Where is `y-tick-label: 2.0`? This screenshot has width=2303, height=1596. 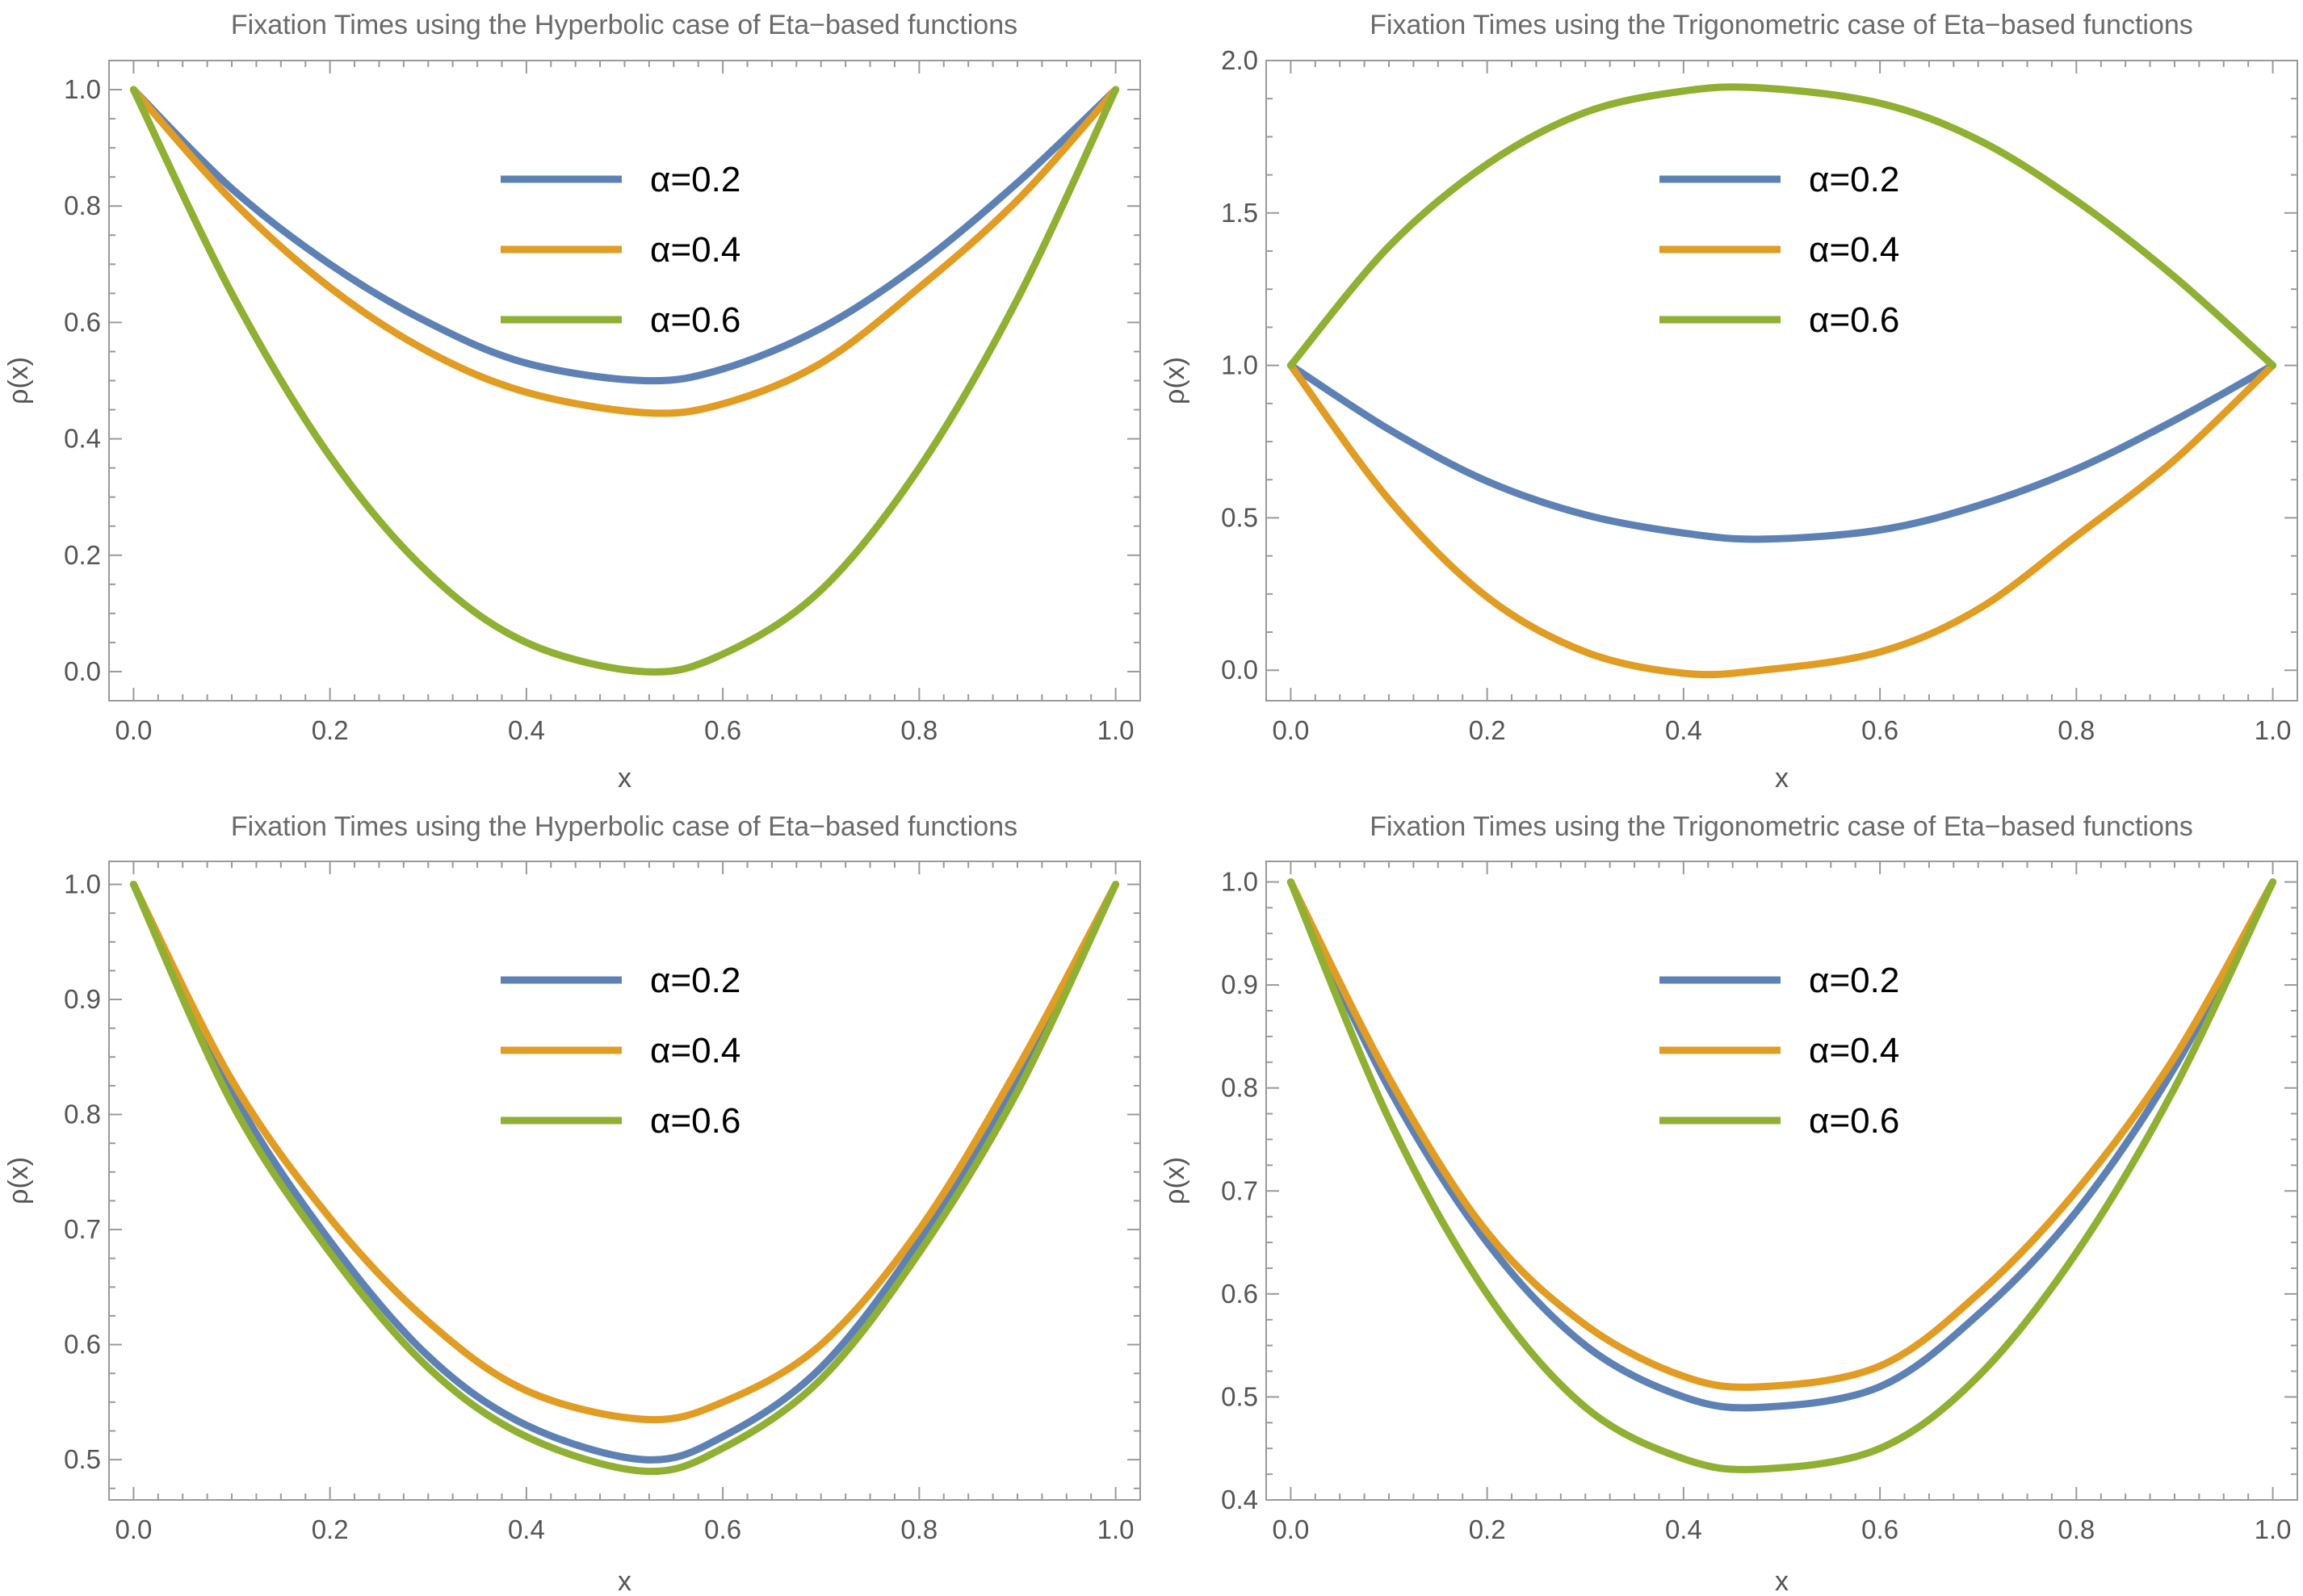
y-tick-label: 2.0 is located at coordinates (1239, 60).